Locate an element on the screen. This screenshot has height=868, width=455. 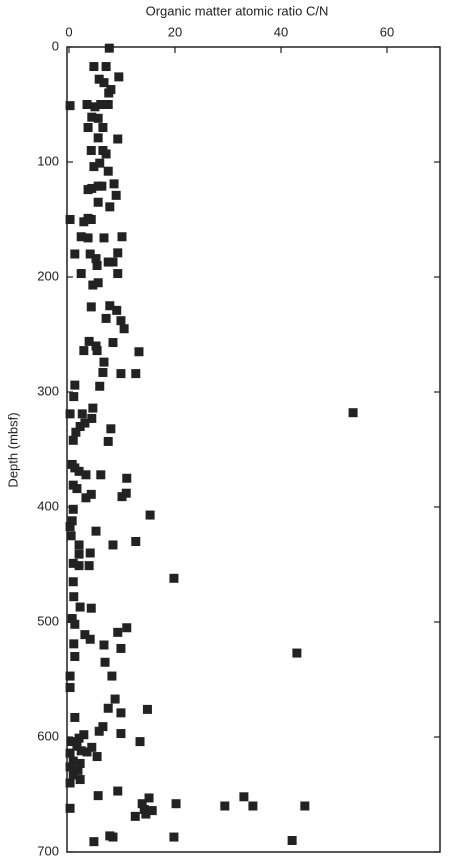
y-tick-label: 100 is located at coordinates (48, 160).